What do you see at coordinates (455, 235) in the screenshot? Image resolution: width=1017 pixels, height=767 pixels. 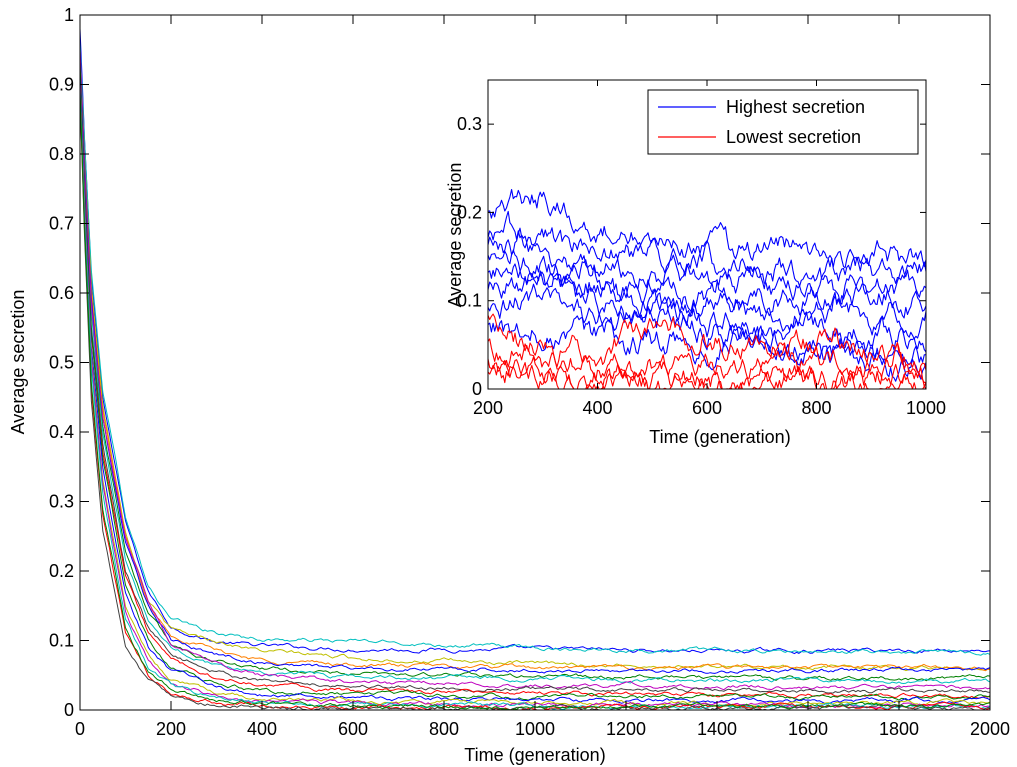 I see `inset-y-axis-label: Average secretion` at bounding box center [455, 235].